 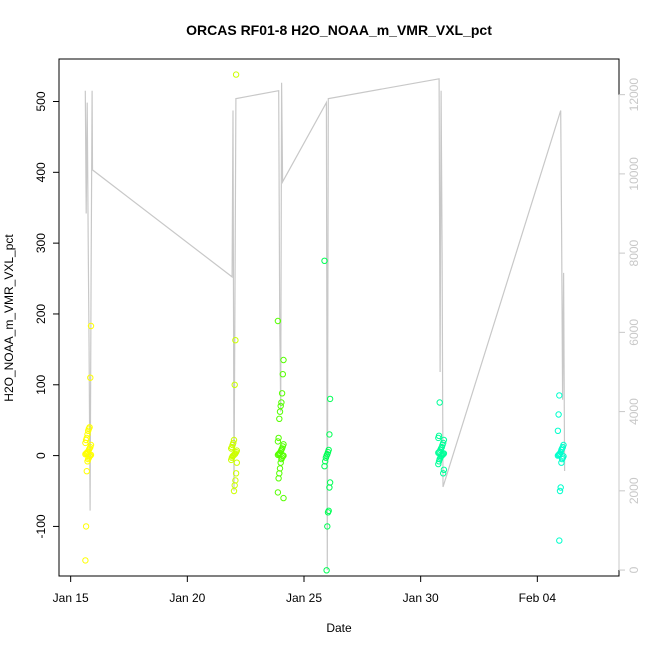 I want to click on y-left-tick-label: 400, so click(x=41, y=172).